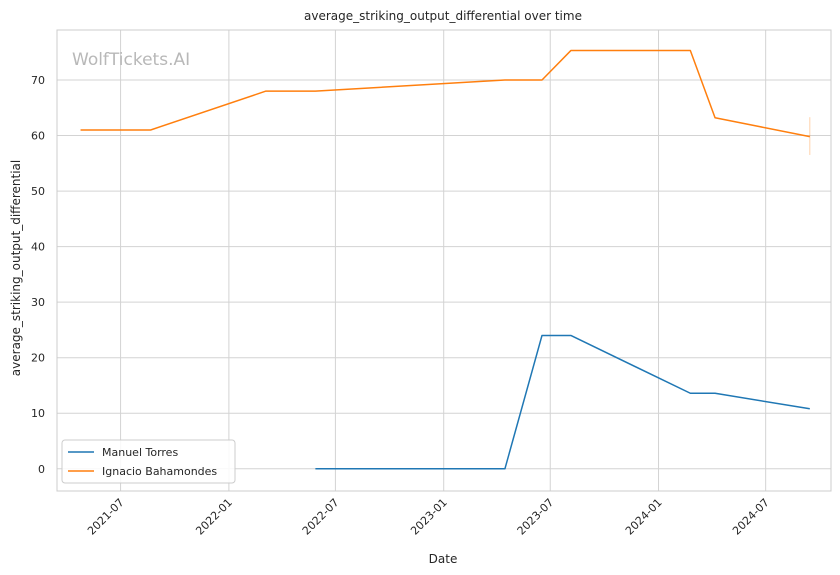 This screenshot has width=840, height=575. What do you see at coordinates (321, 517) in the screenshot?
I see `x-tick-label: 2022-07` at bounding box center [321, 517].